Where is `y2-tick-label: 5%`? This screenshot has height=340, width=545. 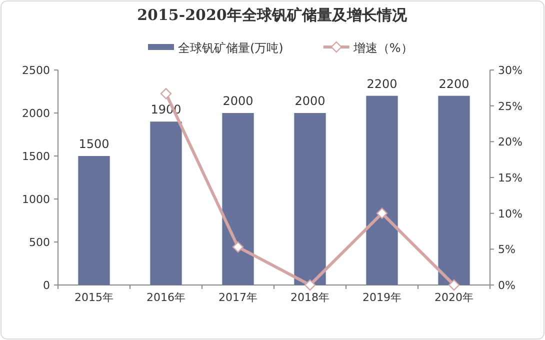 y2-tick-label: 5% is located at coordinates (507, 249).